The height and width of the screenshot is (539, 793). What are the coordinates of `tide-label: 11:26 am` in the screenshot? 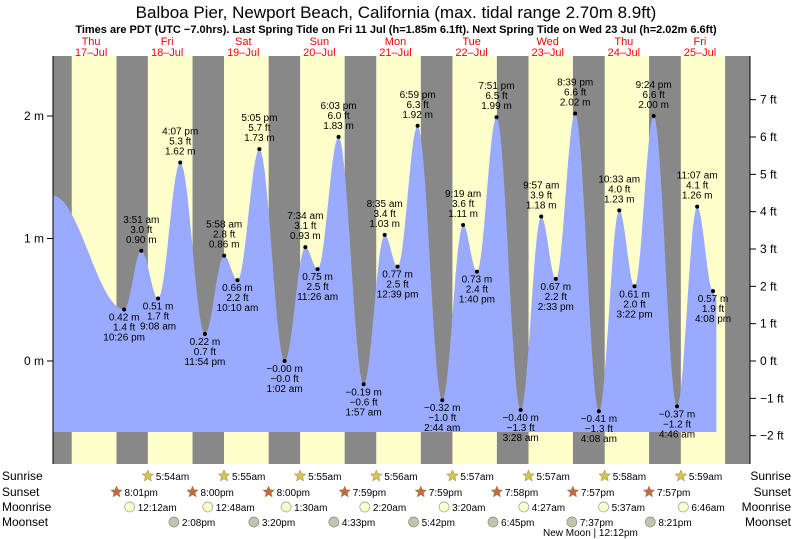 It's located at (317, 297).